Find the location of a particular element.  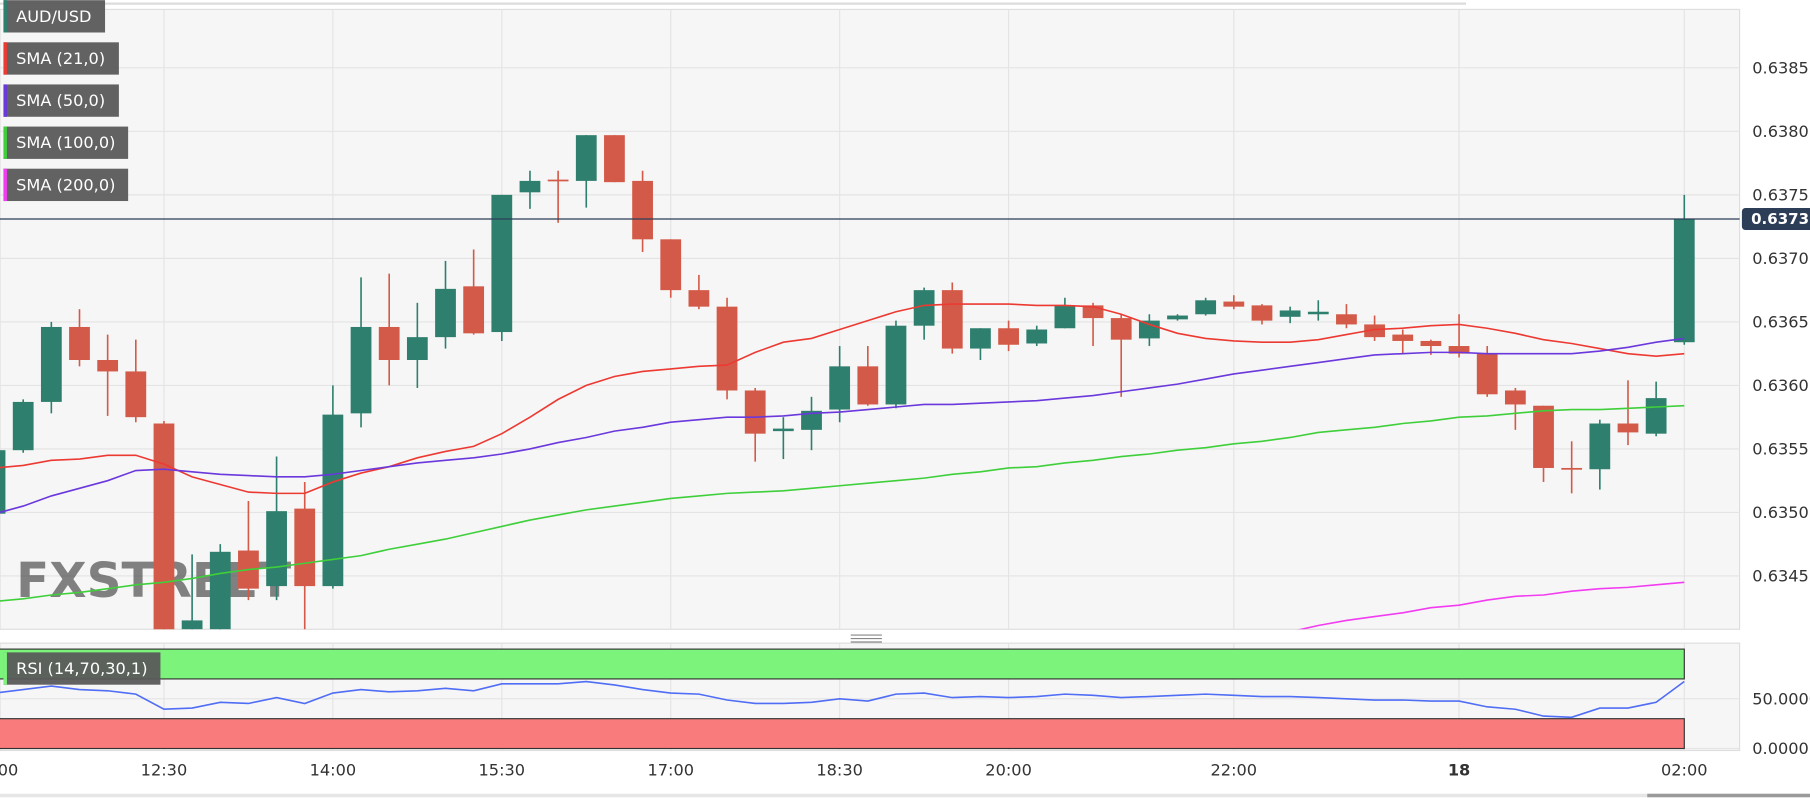

rsi-bands is located at coordinates (842, 699).